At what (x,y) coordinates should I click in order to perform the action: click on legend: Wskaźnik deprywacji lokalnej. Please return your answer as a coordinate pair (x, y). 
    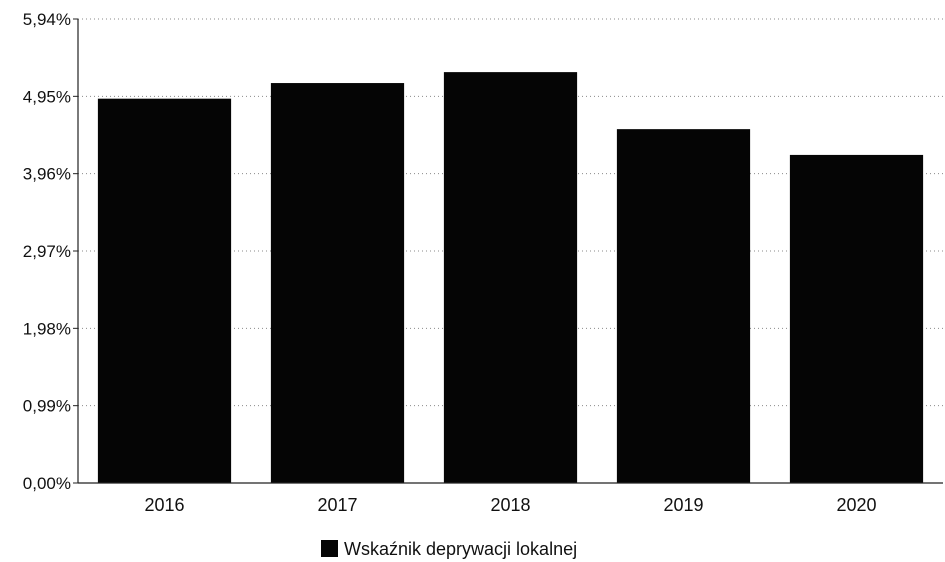
    Looking at the image, I should click on (449, 549).